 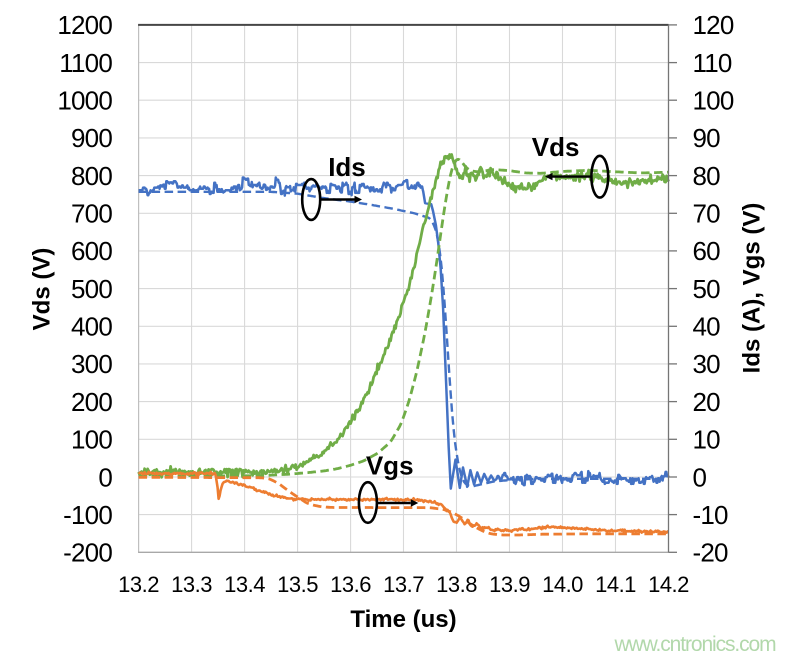 I want to click on svg-text: 10, so click(x=707, y=440).